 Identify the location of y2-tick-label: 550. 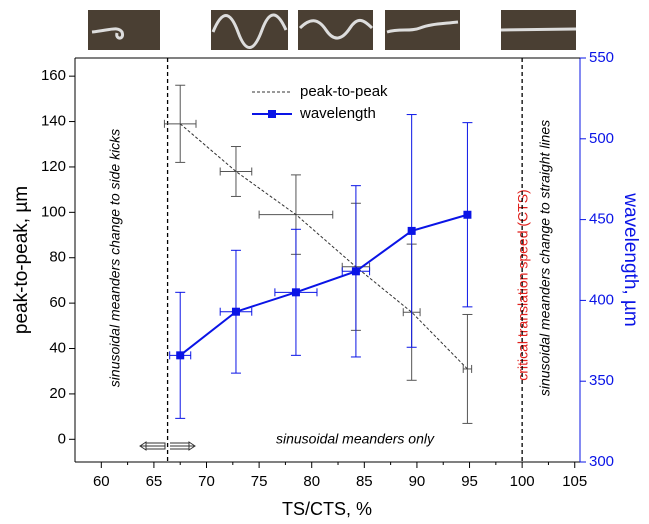
(601, 57).